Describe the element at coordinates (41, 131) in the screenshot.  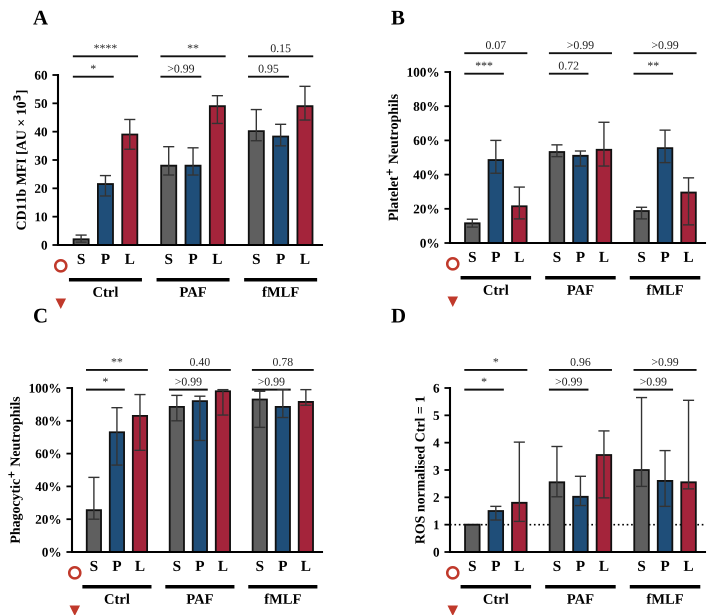
I see `y-tick-label: 40` at that location.